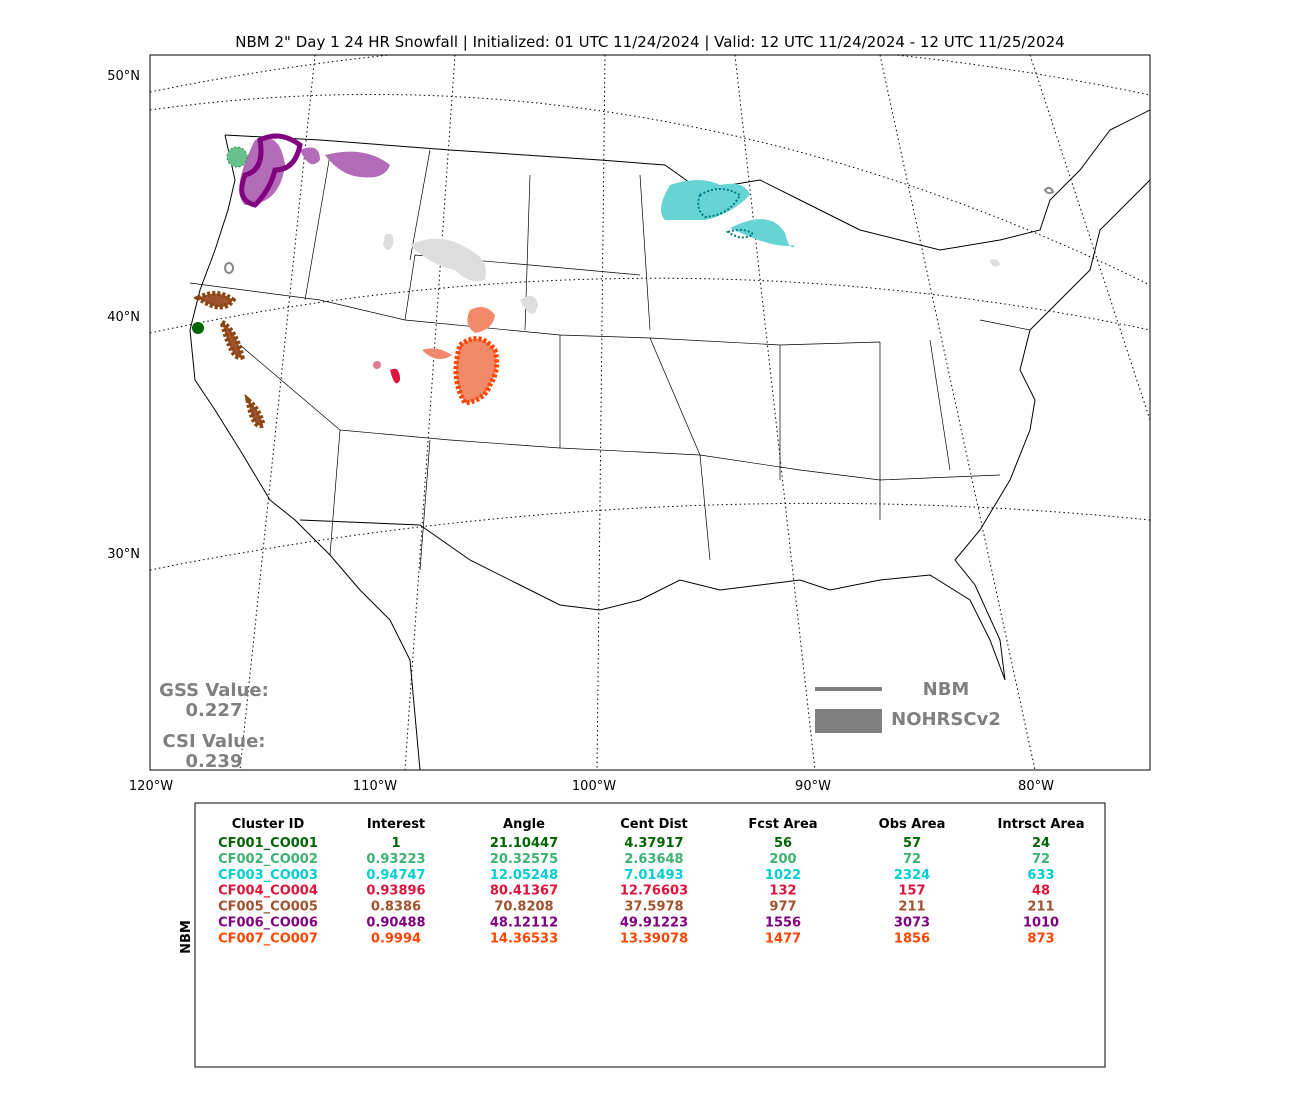  Describe the element at coordinates (653, 859) in the screenshot. I see `table-cell: 2.63648` at that location.